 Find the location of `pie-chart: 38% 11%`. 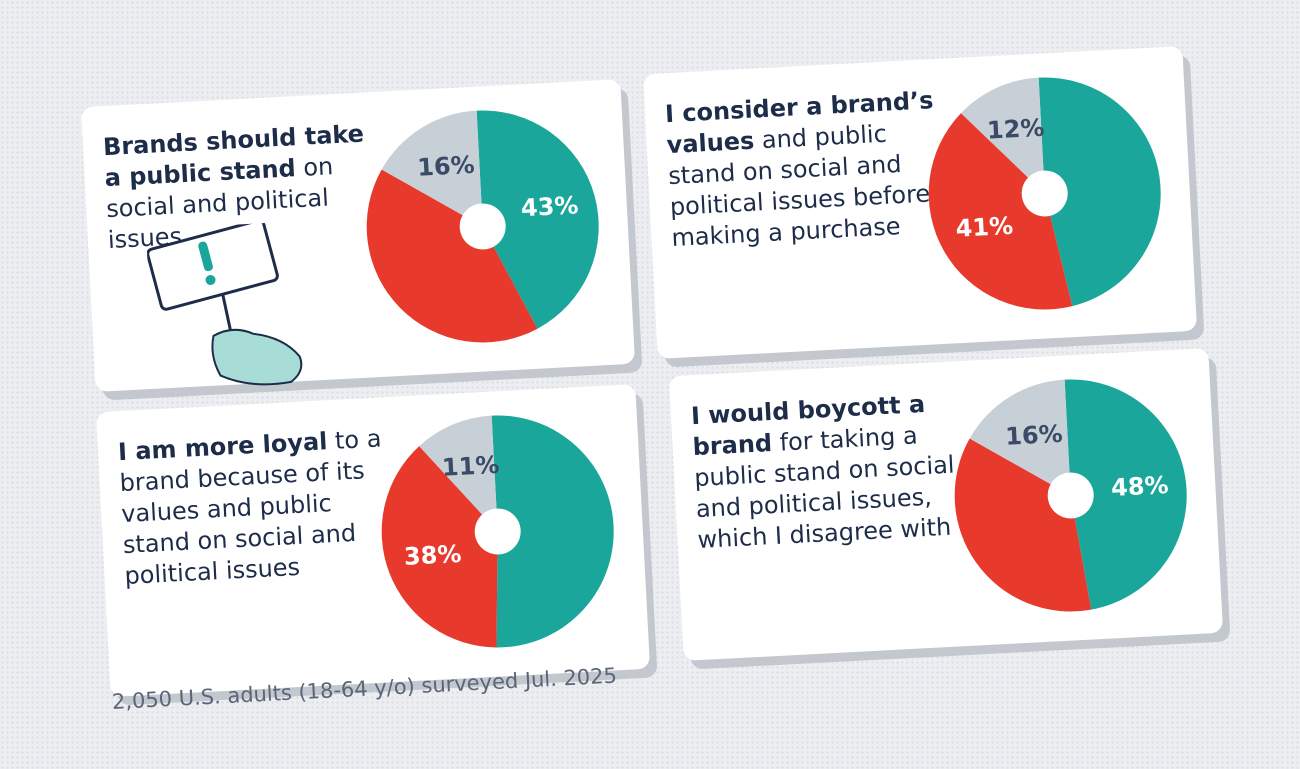

pie-chart: 38% 11% is located at coordinates (497, 531).